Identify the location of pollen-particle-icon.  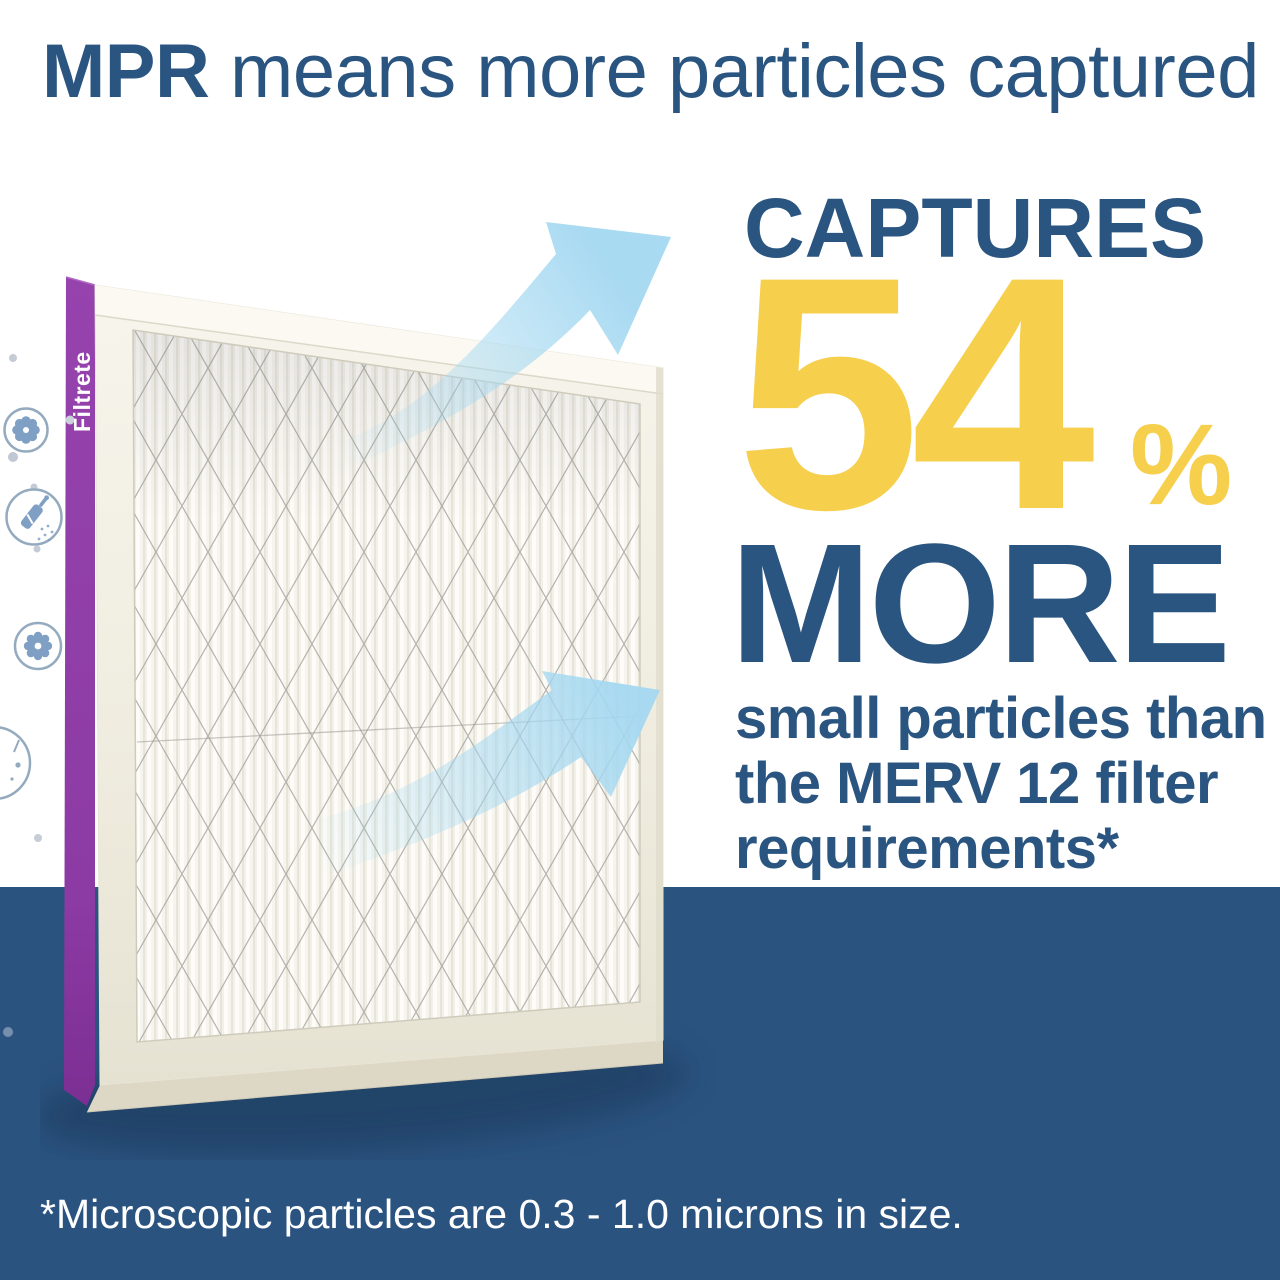
(26, 430).